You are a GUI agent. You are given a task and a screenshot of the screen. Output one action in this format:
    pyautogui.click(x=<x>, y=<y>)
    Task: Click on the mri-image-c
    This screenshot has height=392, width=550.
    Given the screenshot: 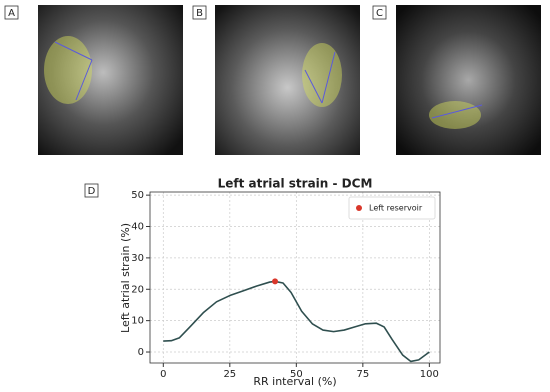 What is the action you would take?
    pyautogui.click(x=468, y=80)
    